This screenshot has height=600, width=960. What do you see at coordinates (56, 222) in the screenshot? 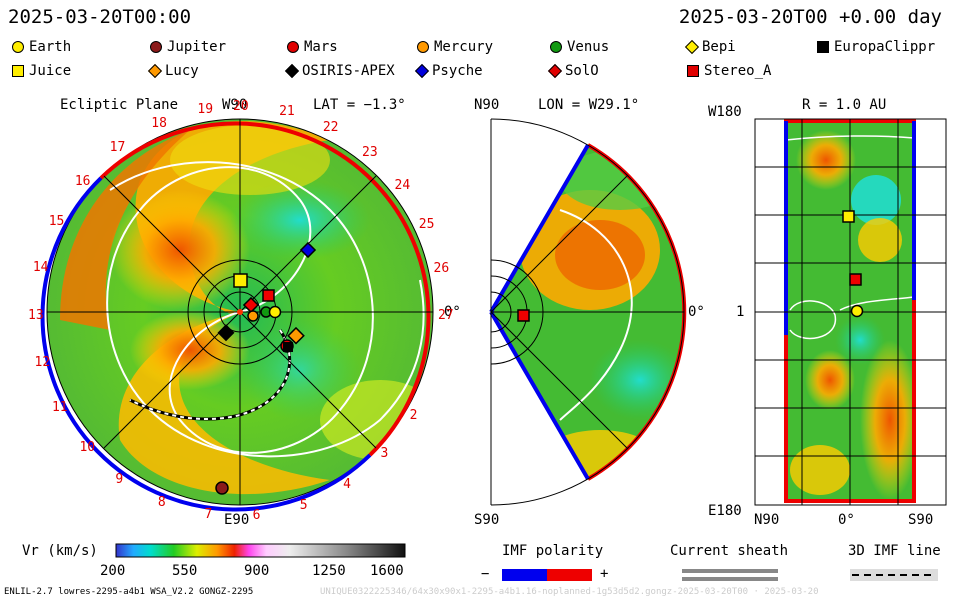
I see `position-tick: 15` at bounding box center [56, 222].